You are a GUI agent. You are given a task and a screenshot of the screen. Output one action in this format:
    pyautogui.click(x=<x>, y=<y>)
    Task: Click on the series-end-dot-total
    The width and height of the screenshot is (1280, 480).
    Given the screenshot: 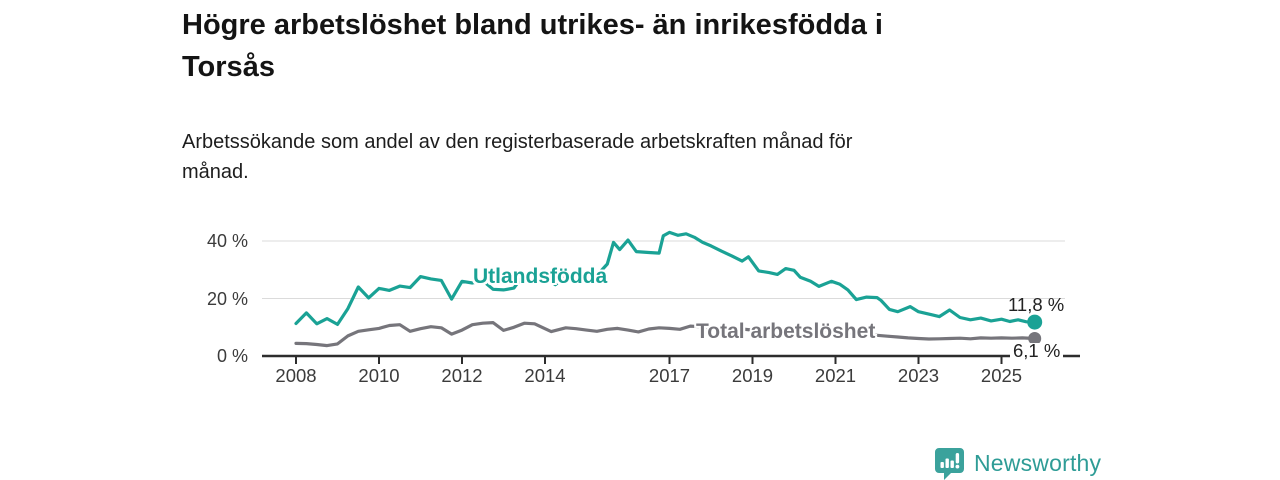 What is the action you would take?
    pyautogui.click(x=1035, y=338)
    